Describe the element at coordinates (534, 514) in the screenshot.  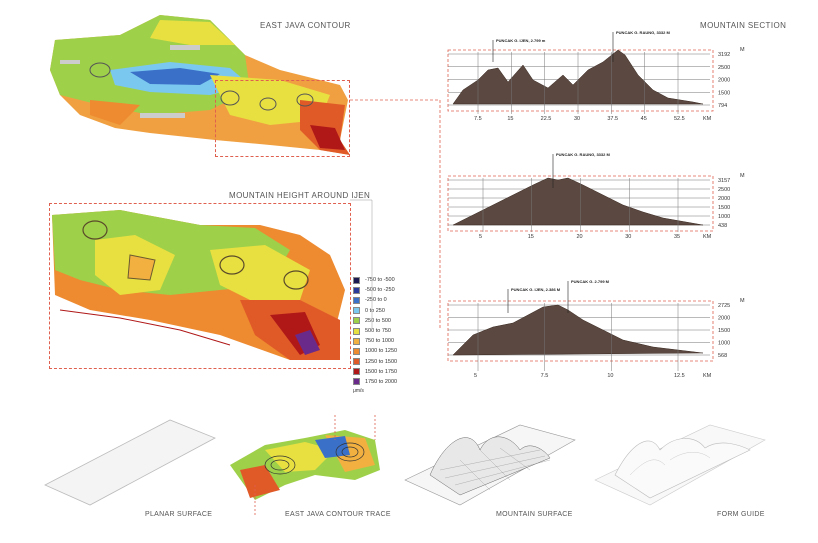
I see `step-mountain-surface: MOUNTAIN SURFACE` at that location.